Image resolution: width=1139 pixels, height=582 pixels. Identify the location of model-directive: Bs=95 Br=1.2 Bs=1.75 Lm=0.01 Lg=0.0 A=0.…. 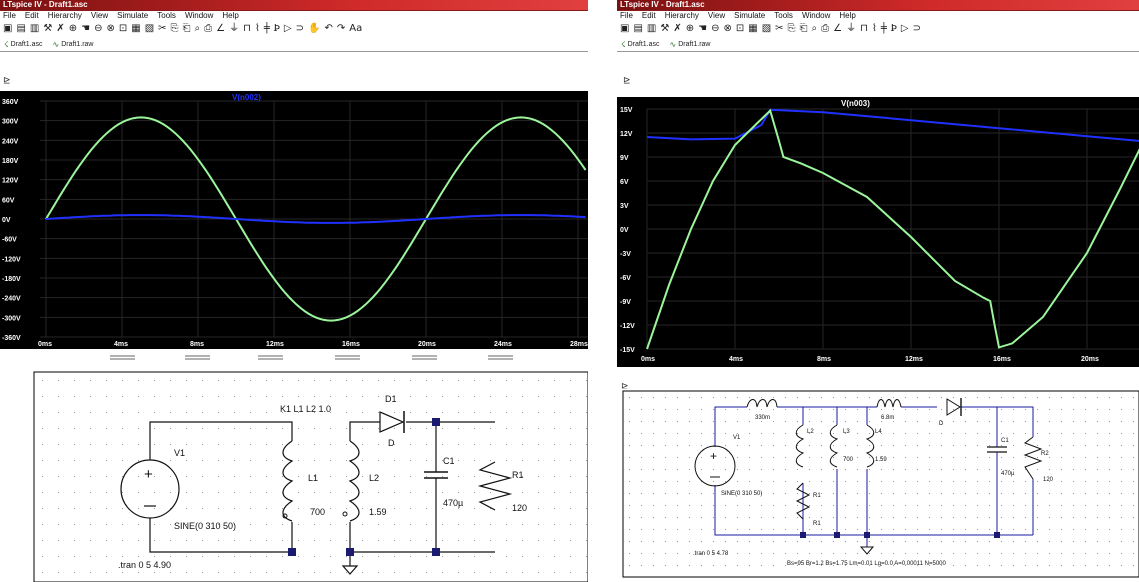
(867, 564).